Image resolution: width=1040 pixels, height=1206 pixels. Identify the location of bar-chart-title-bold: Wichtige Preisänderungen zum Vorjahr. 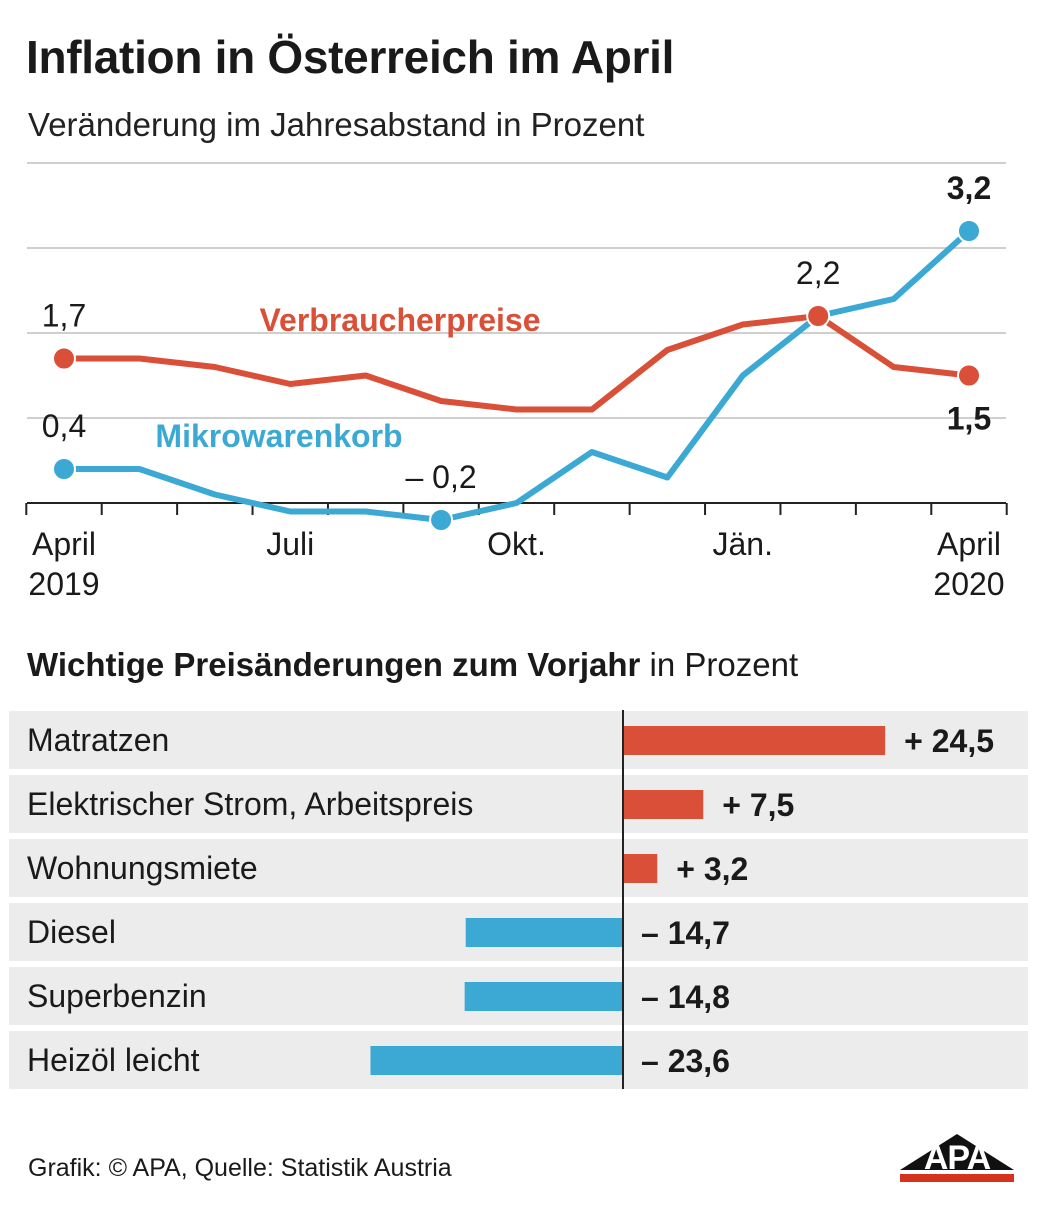
(334, 664).